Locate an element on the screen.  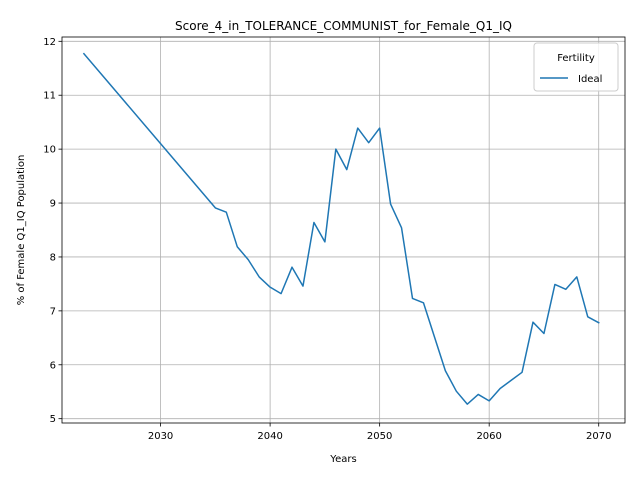
x-axis-label: Years is located at coordinates (342, 459).